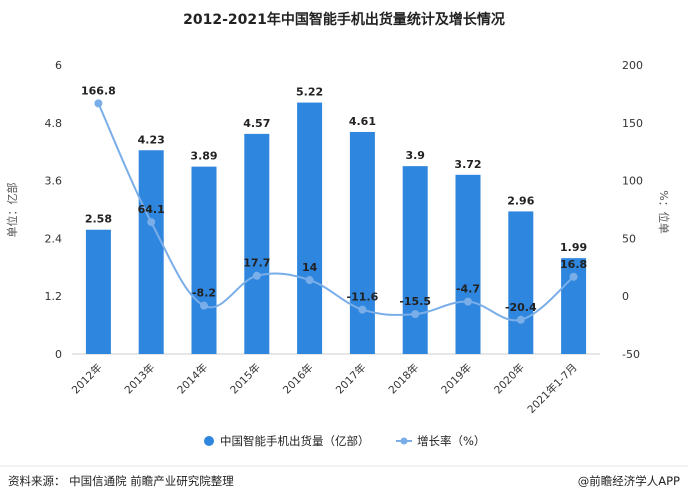  What do you see at coordinates (573, 247) in the screenshot?
I see `bar-value-label: 1.99` at bounding box center [573, 247].